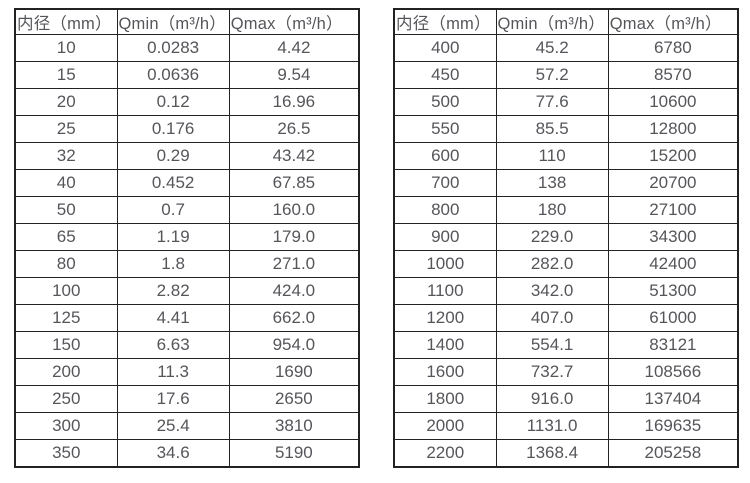 This screenshot has height=483, width=750. I want to click on diameter-cell: 32, so click(66, 156).